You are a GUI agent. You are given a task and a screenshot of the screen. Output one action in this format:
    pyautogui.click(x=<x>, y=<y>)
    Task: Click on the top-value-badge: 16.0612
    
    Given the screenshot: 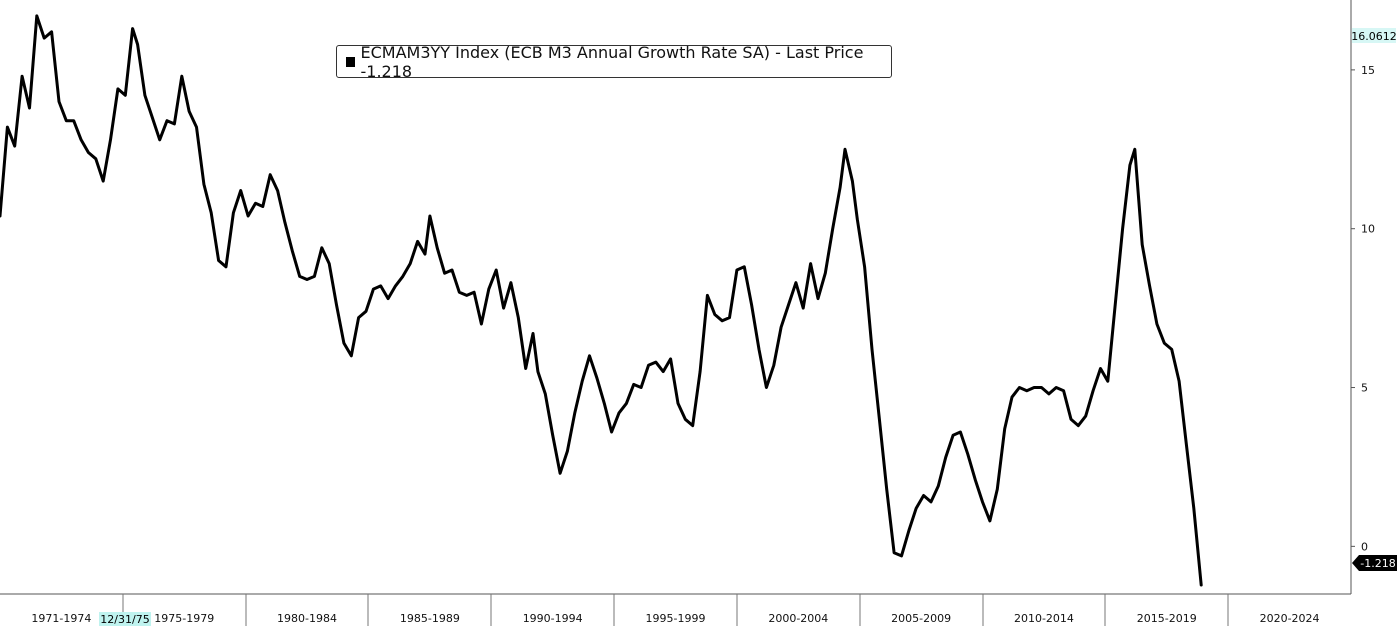 What is the action you would take?
    pyautogui.click(x=1374, y=35)
    